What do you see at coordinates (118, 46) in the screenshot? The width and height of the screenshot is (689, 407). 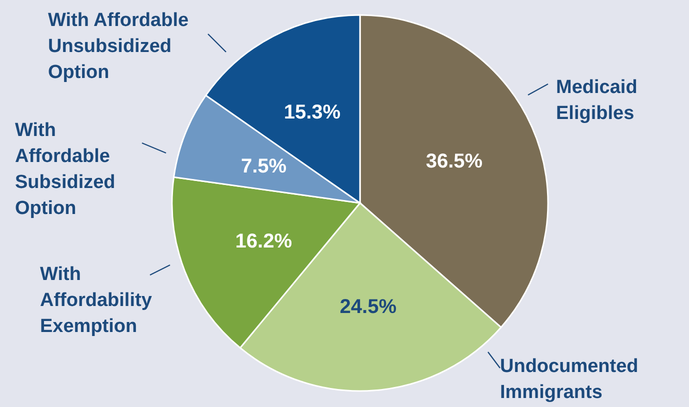 I see `slice-label: With Affordable Unsubsidized Option` at bounding box center [118, 46].